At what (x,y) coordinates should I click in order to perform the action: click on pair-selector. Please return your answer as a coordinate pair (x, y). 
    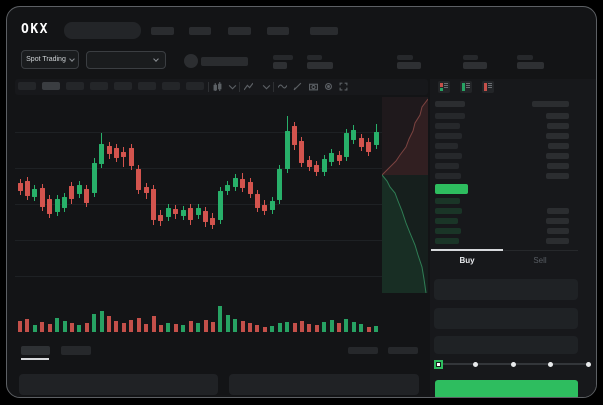
    Looking at the image, I should click on (126, 60).